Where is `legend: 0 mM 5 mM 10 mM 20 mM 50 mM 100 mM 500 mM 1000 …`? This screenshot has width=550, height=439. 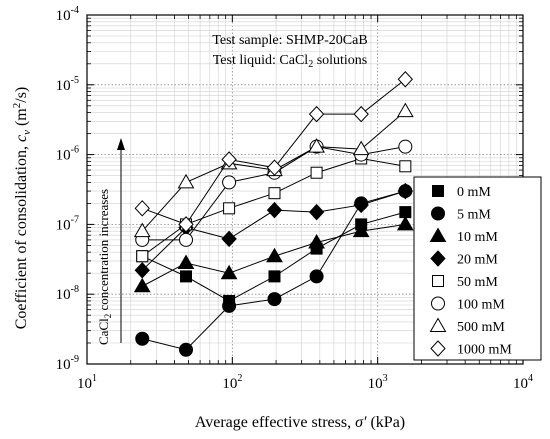 legend: 0 mM 5 mM 10 mM 20 mM 50 mM 100 mM 500 mM 1000 … is located at coordinates (477, 268).